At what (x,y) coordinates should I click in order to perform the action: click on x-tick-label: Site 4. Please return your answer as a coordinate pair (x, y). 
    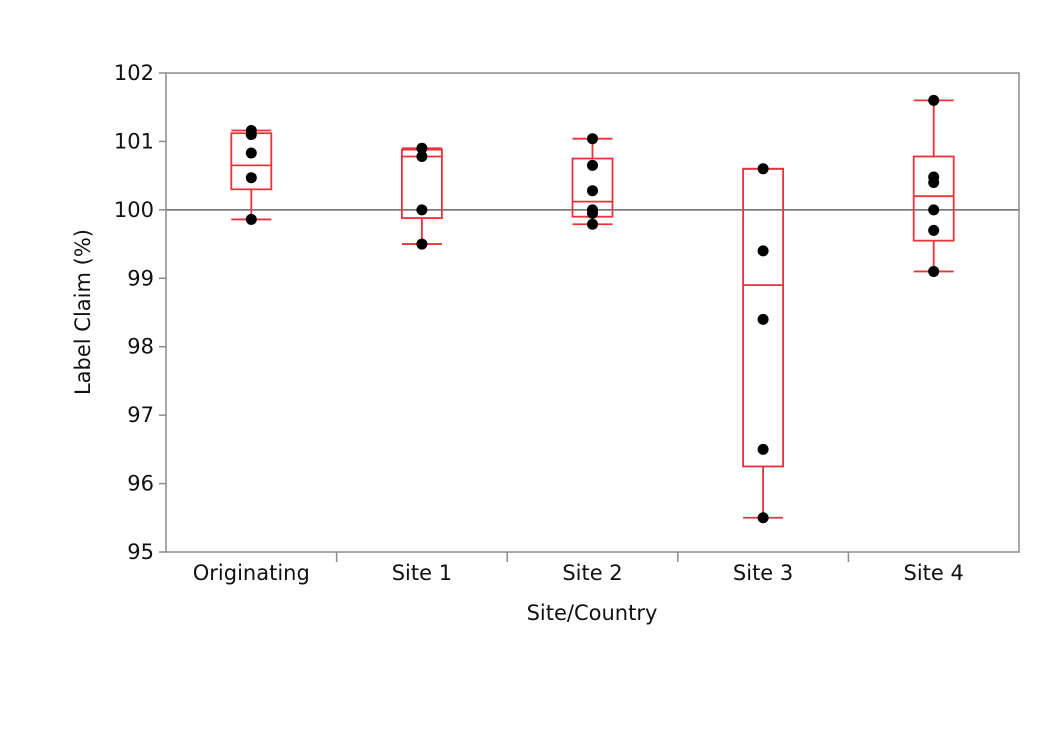
    Looking at the image, I should click on (934, 573).